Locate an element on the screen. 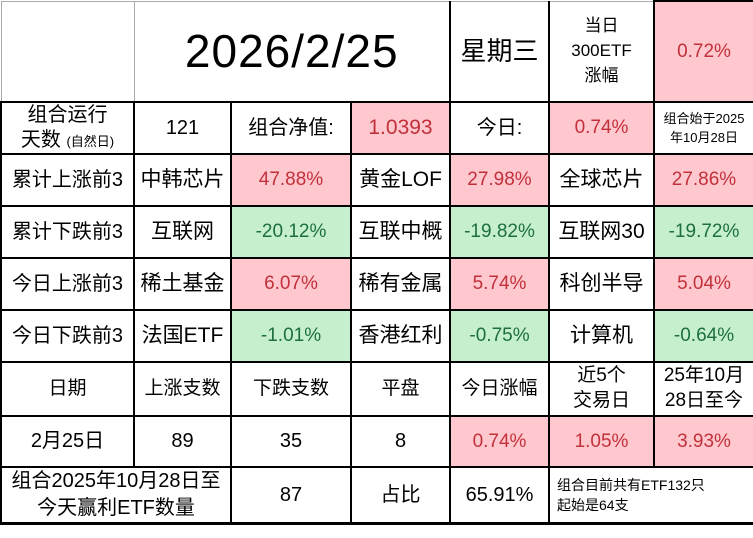 This screenshot has width=753, height=538. cell-etf-name: 科创半导 is located at coordinates (601, 284).